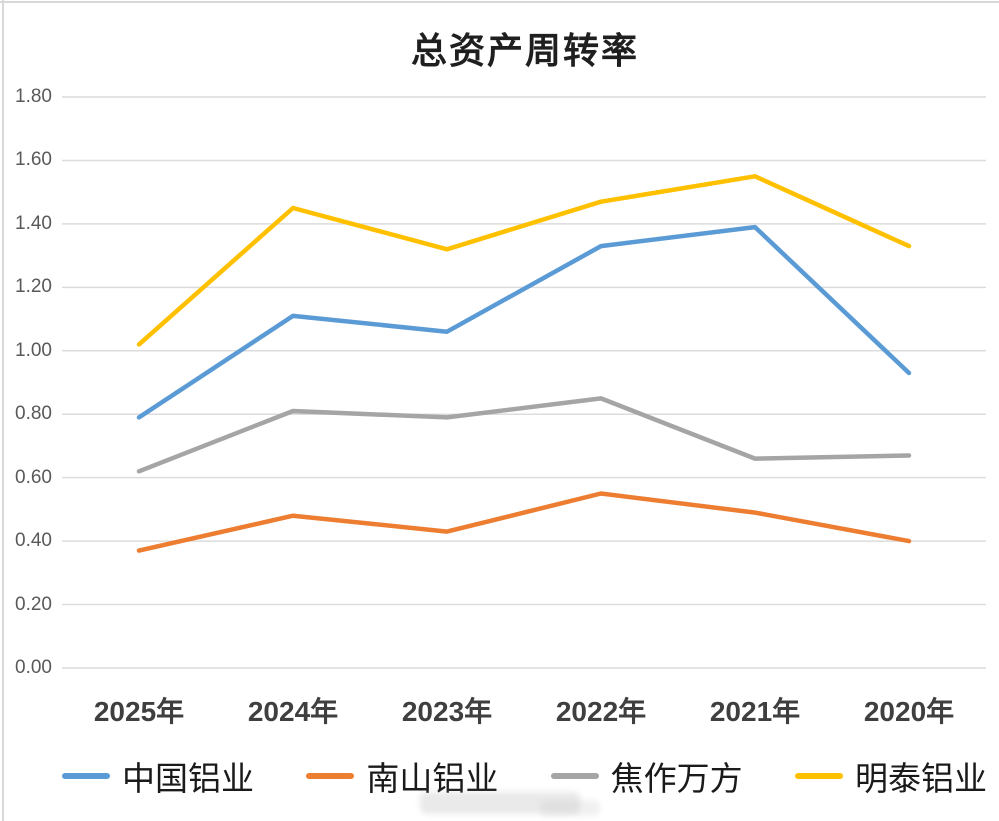 This screenshot has height=821, width=999. I want to click on y-tick-label: 0.40, so click(33, 541).